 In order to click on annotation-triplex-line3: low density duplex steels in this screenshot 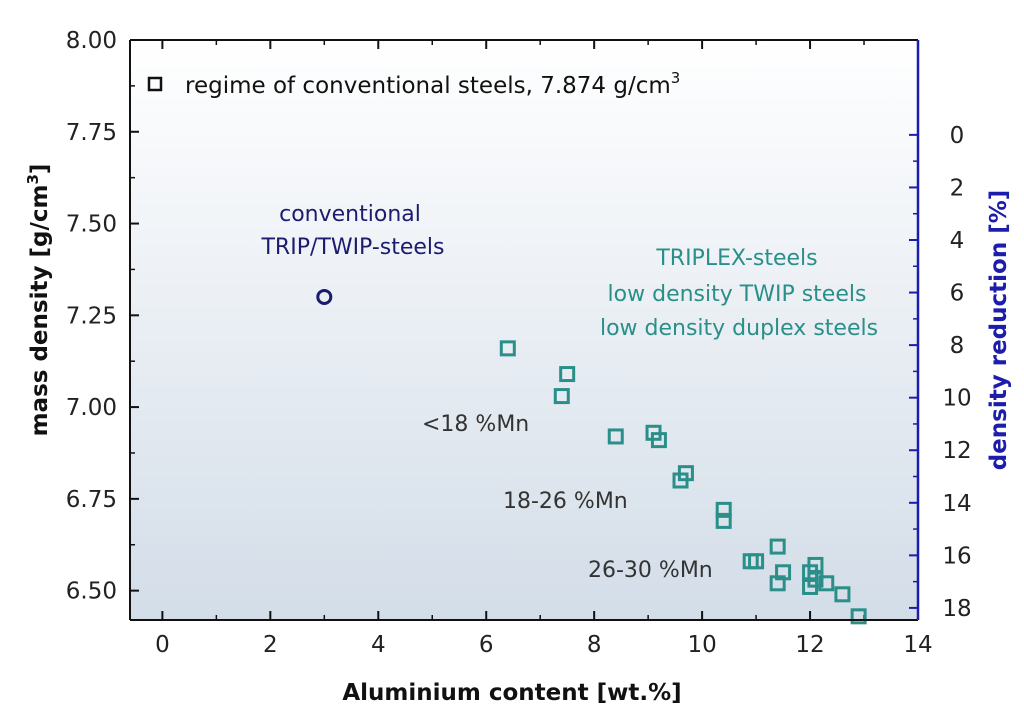, I will do `click(739, 328)`.